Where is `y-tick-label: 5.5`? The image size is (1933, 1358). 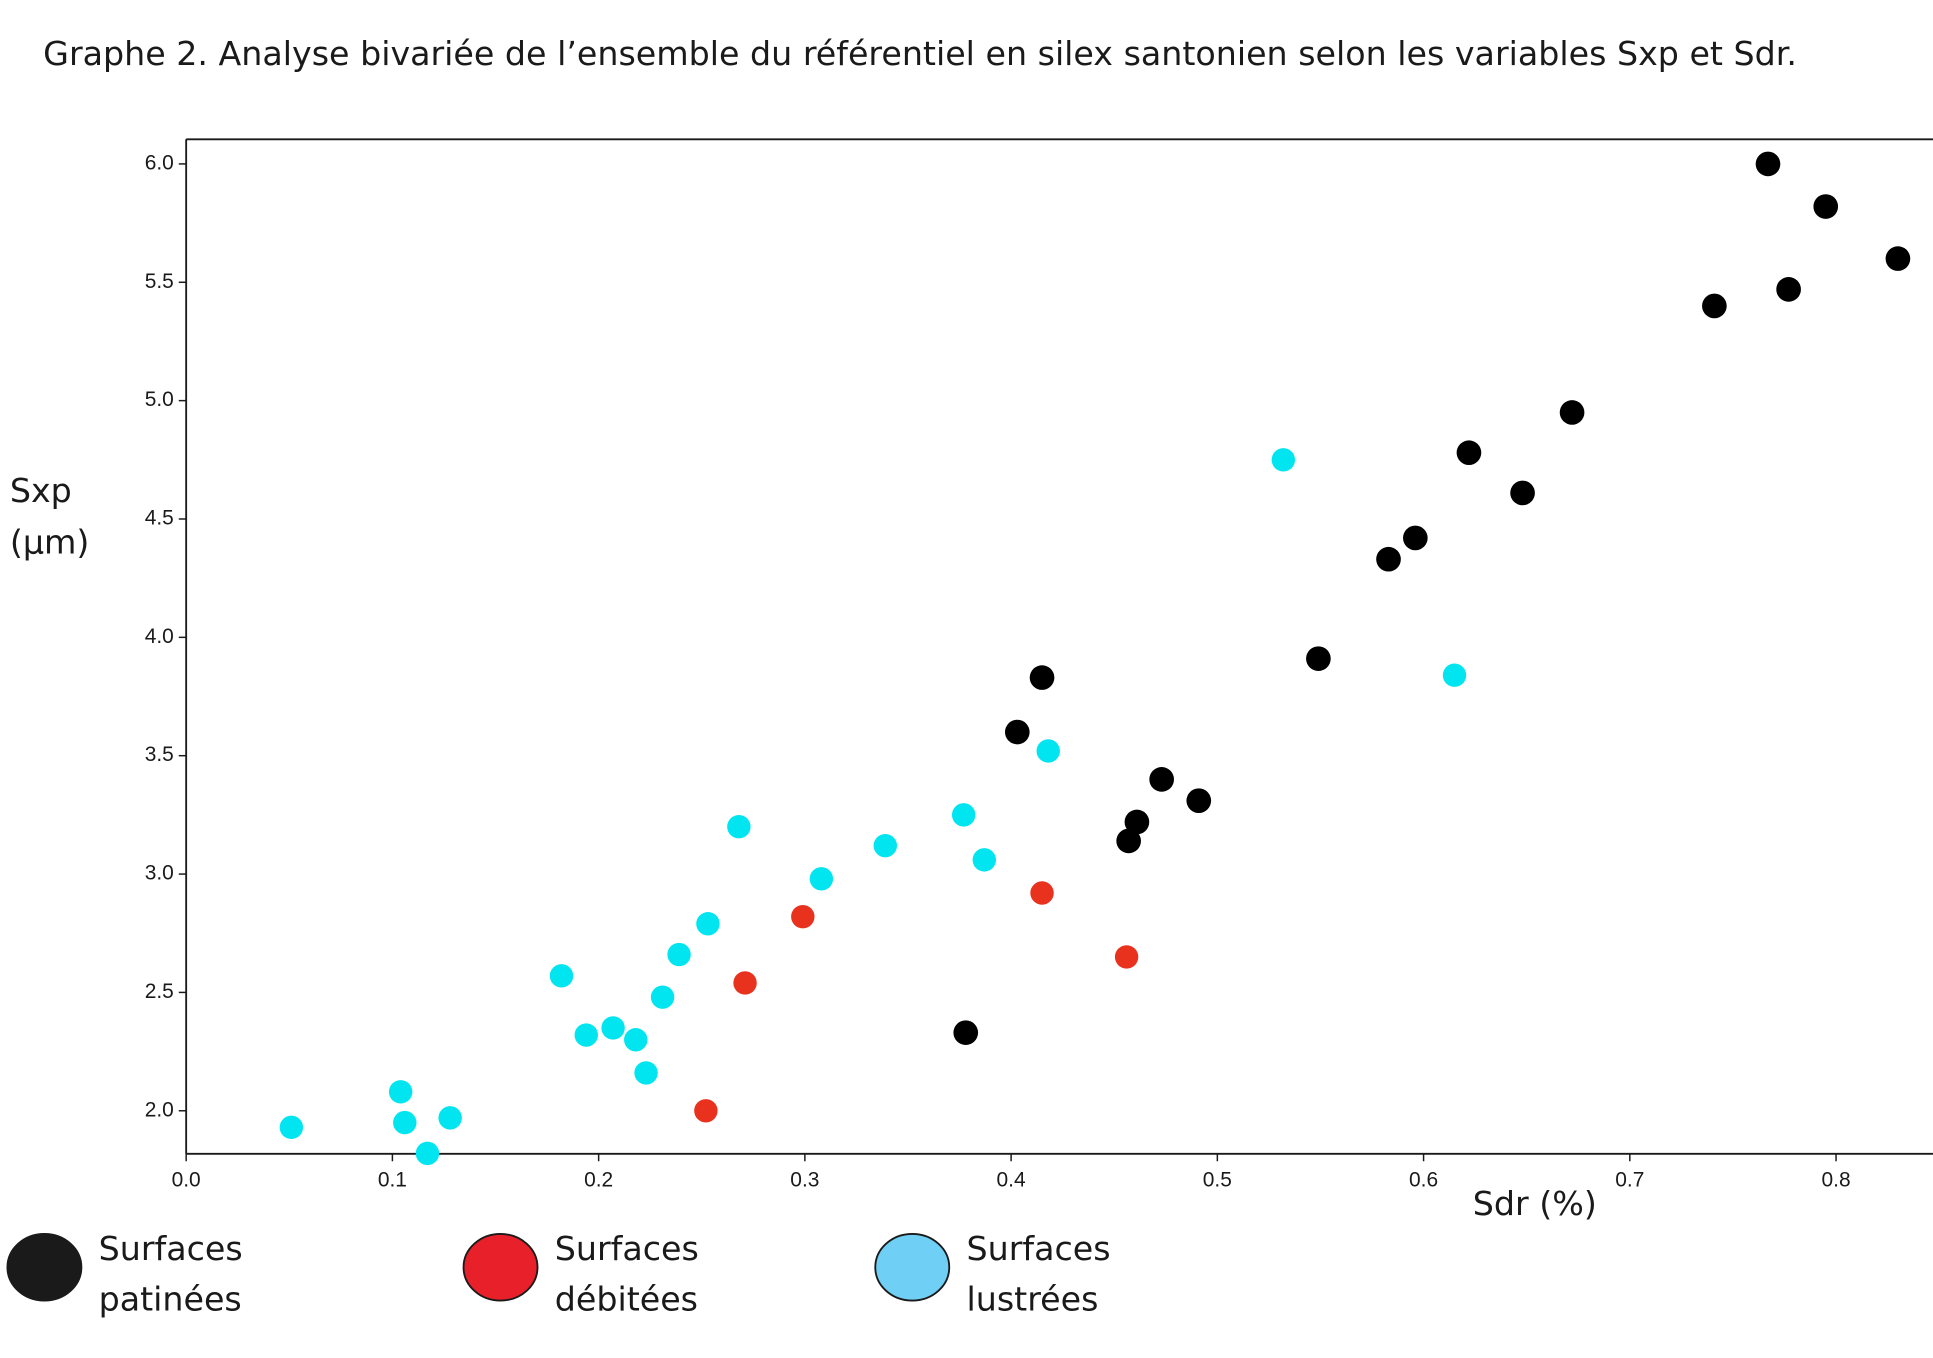 y-tick-label: 5.5 is located at coordinates (159, 281).